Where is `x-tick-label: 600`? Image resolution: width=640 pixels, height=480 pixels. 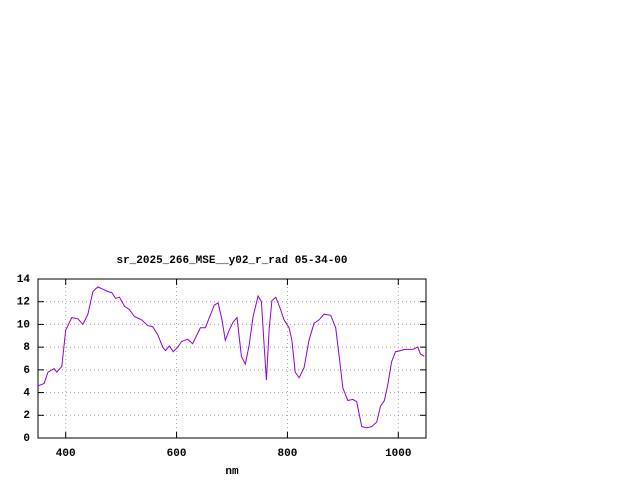
x-tick-label: 600 is located at coordinates (177, 454).